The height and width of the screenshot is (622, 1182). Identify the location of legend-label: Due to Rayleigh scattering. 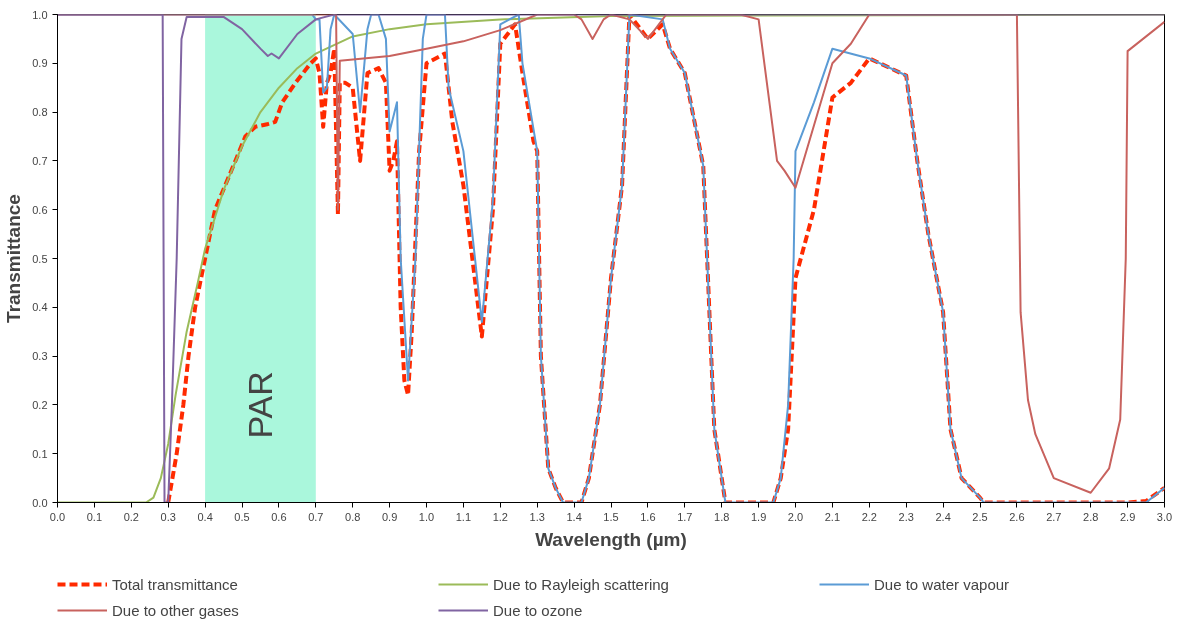
(581, 584).